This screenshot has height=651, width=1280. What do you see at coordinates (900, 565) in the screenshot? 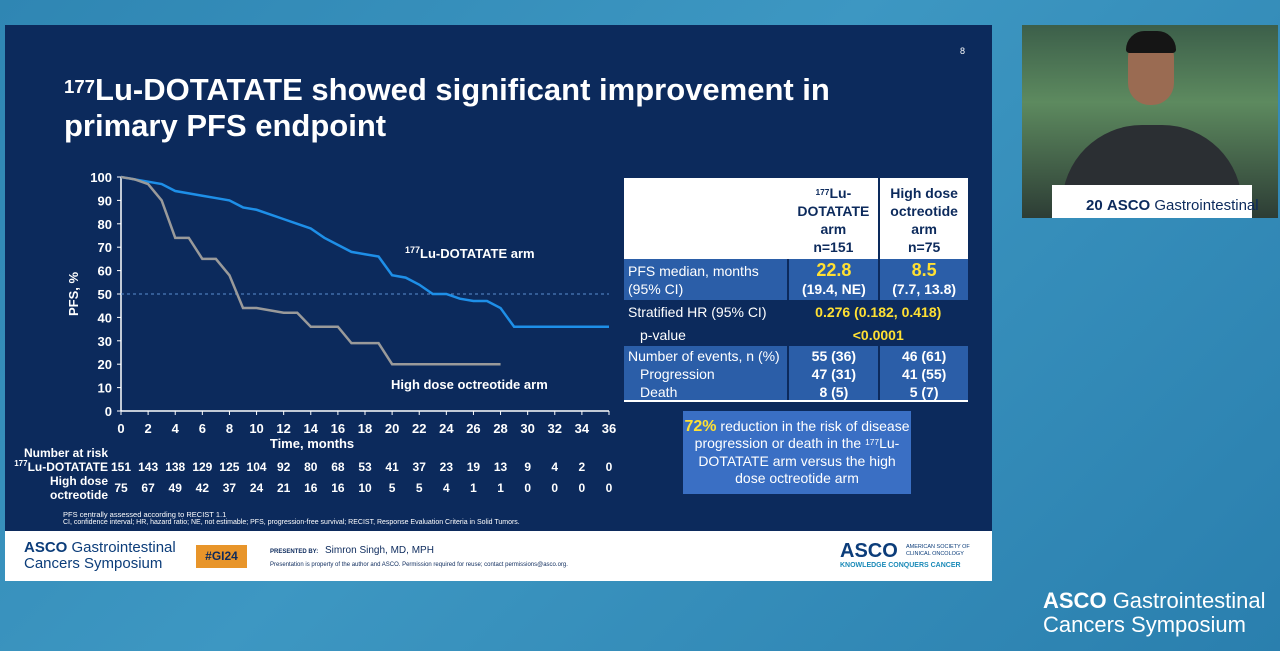
I see `tagline: KNOWLEDGE CONQUERS CANCER` at bounding box center [900, 565].